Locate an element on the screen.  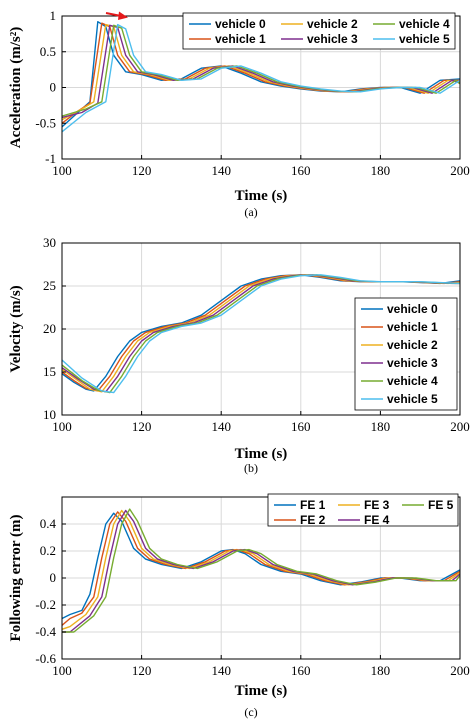
arrow-shaft is located at coordinates (113, 14).